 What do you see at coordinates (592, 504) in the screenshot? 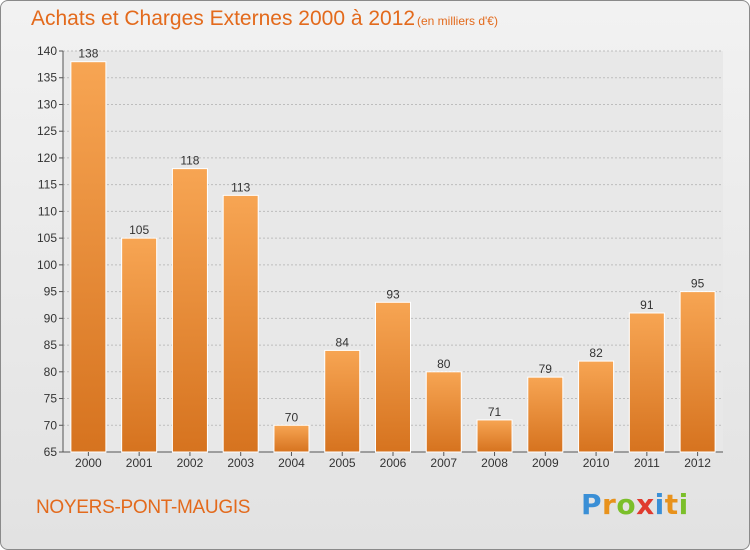
I see `logo-letter: P` at bounding box center [592, 504].